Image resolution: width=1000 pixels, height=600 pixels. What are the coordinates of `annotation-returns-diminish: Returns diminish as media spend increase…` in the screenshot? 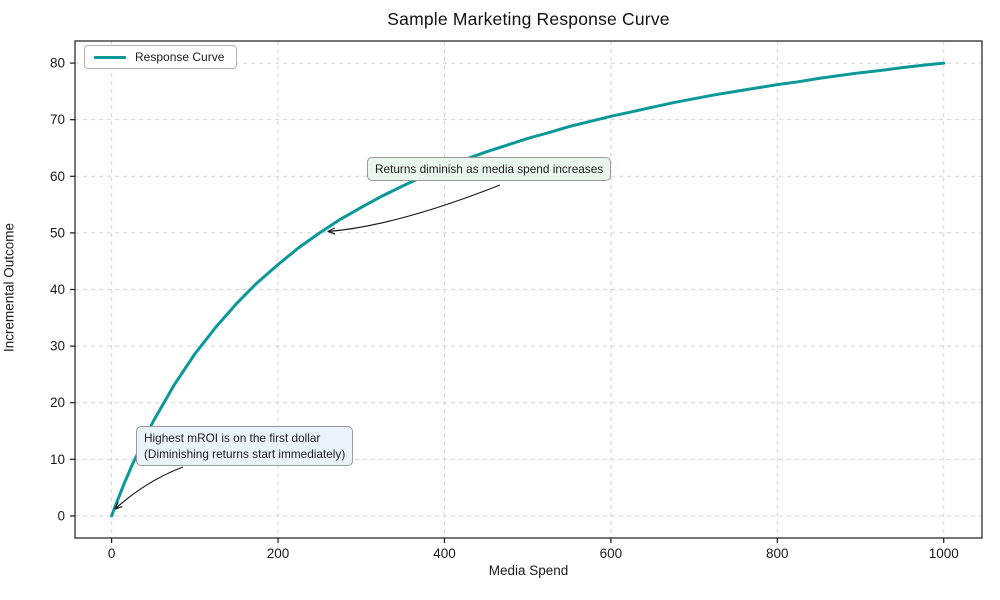 It's located at (489, 169).